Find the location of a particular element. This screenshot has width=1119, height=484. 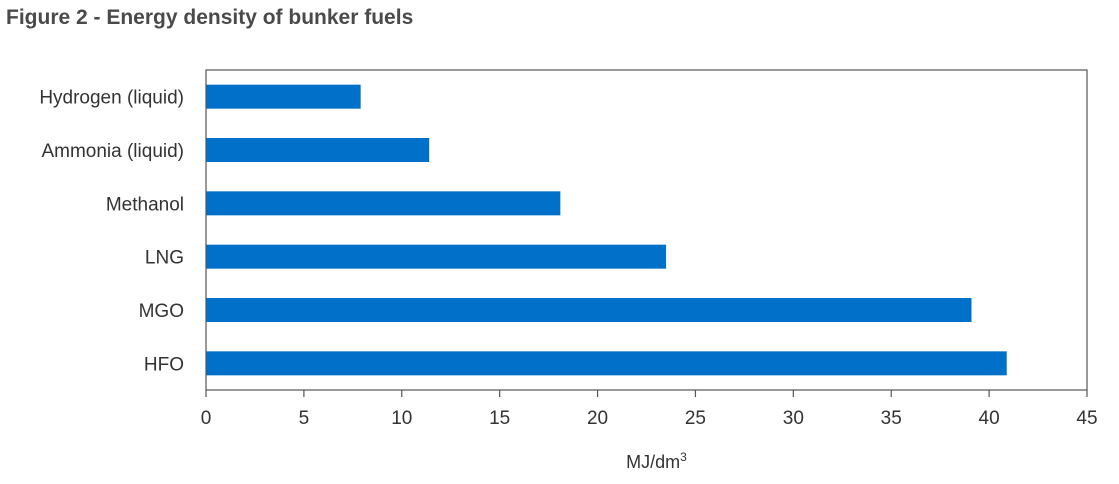

category-label: Methanol is located at coordinates (145, 204).